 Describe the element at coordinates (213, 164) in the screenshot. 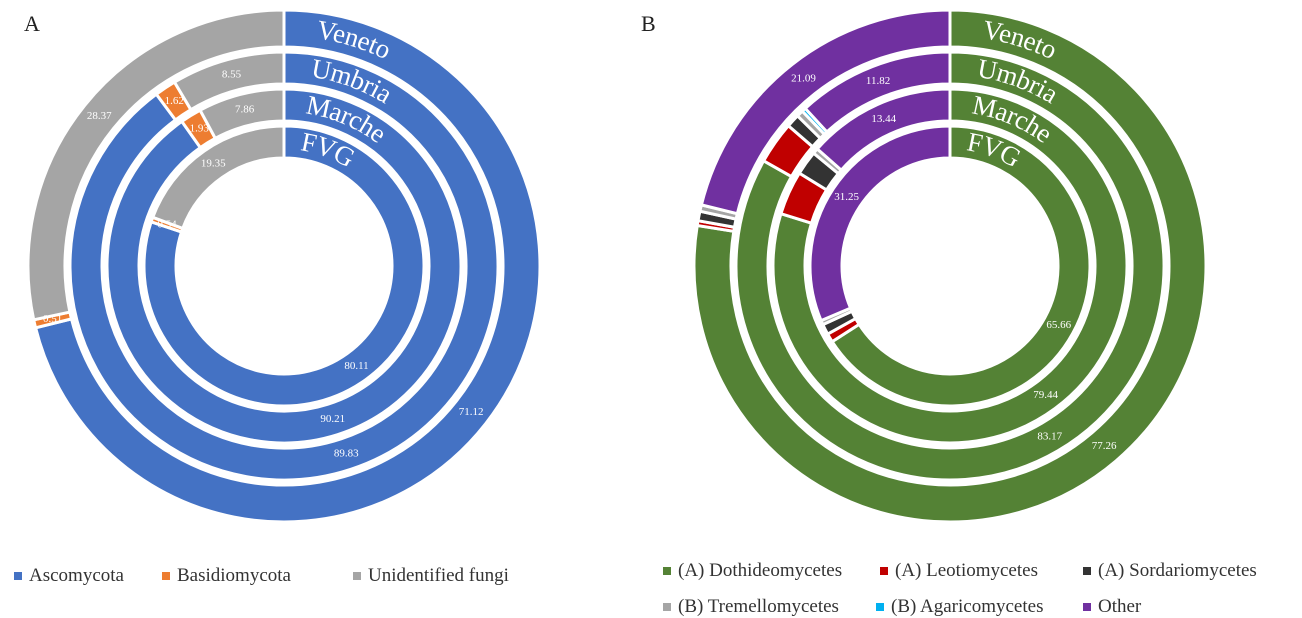

I see `data-label-fvg-unidentified-fungi: 19.35` at that location.